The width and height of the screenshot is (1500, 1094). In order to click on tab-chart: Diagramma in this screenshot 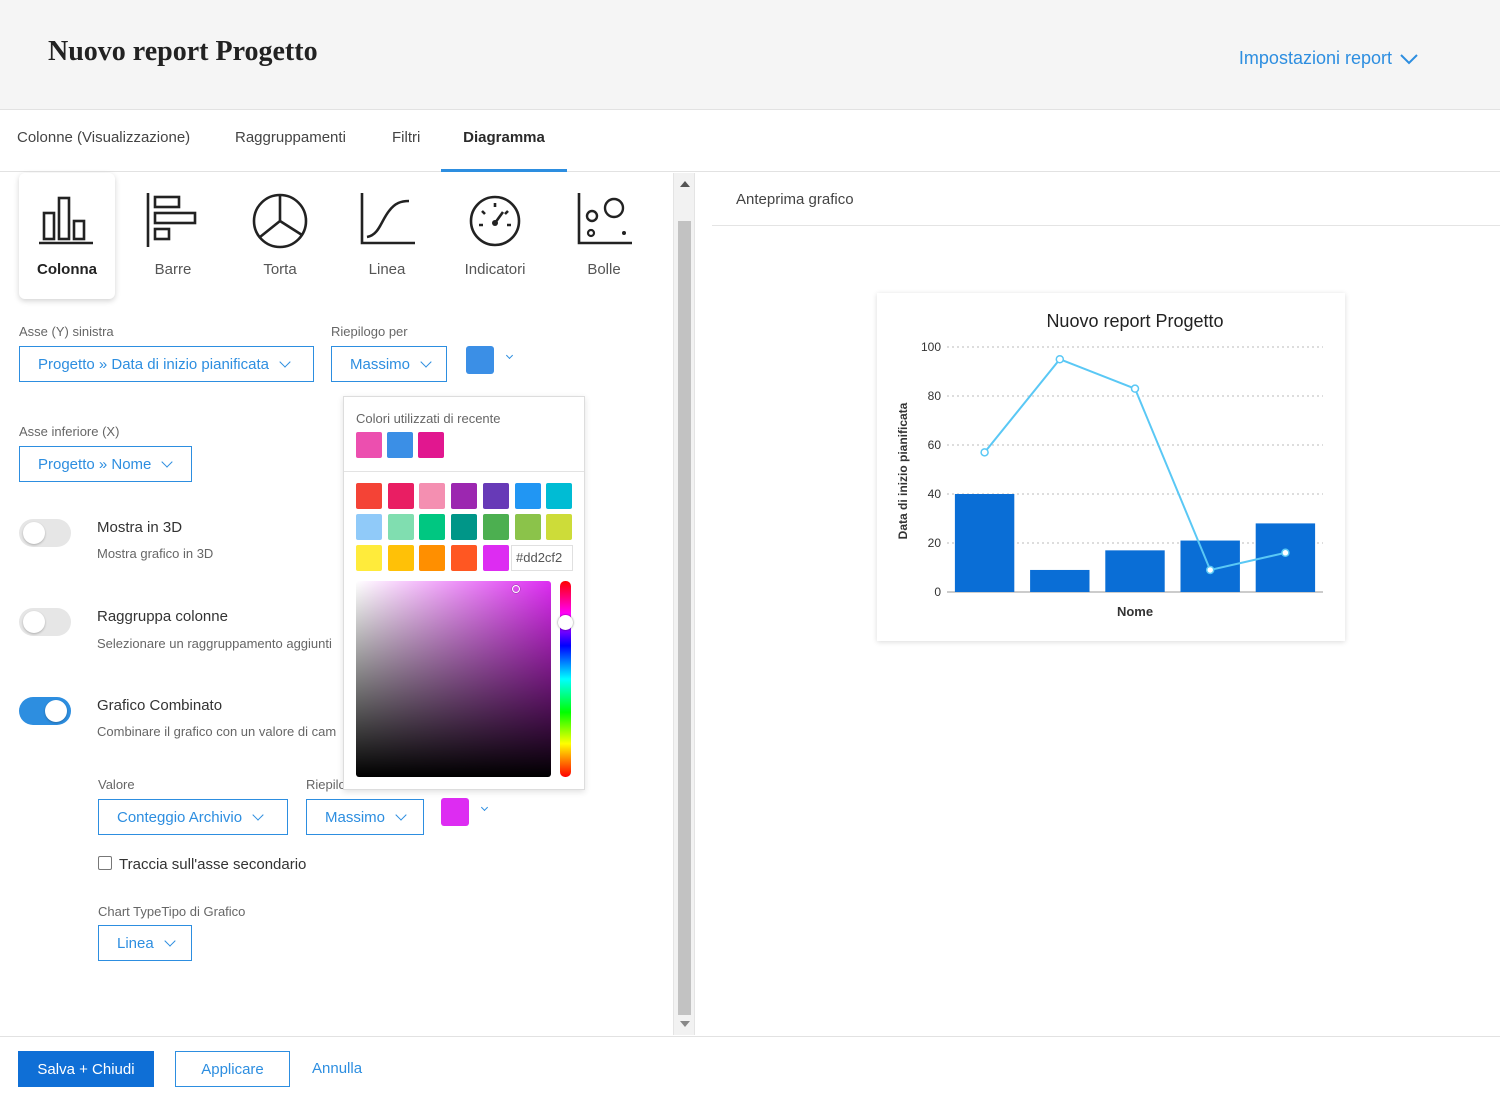, I will do `click(504, 141)`.